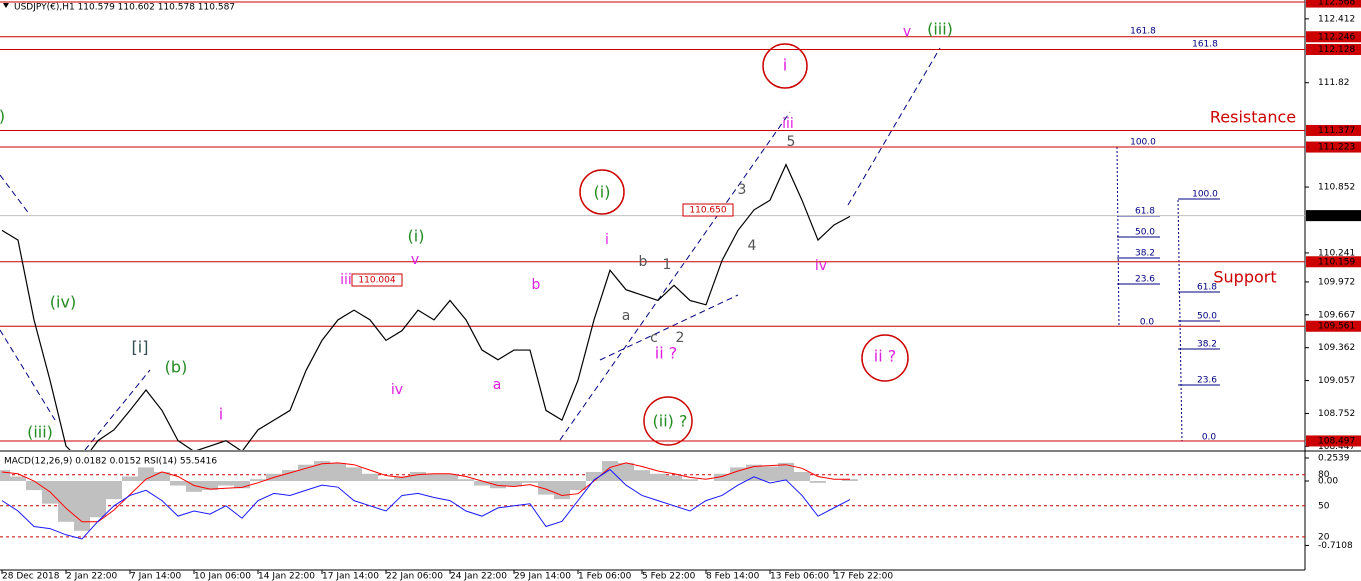 Image resolution: width=1361 pixels, height=581 pixels. I want to click on annotation: ii ?, so click(885, 356).